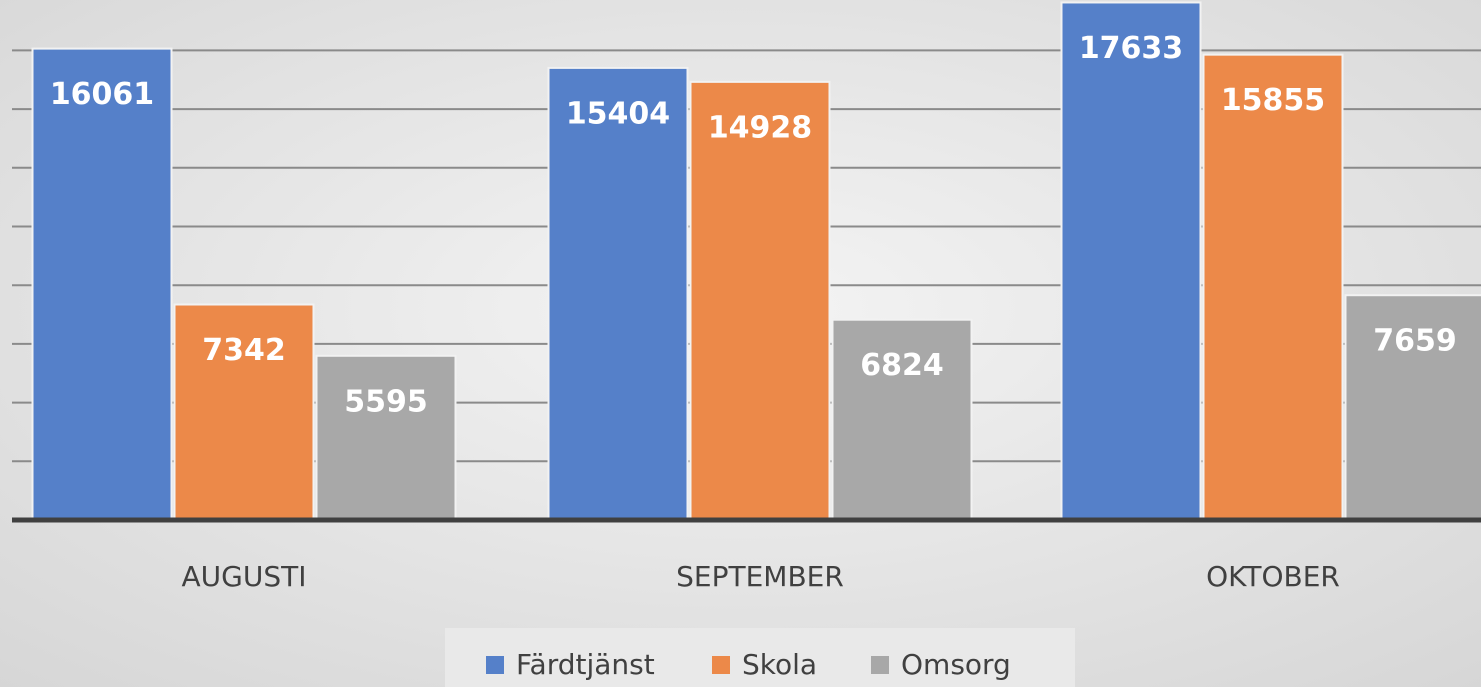 The image size is (1481, 687). What do you see at coordinates (760, 127) in the screenshot?
I see `data-label: 14928` at bounding box center [760, 127].